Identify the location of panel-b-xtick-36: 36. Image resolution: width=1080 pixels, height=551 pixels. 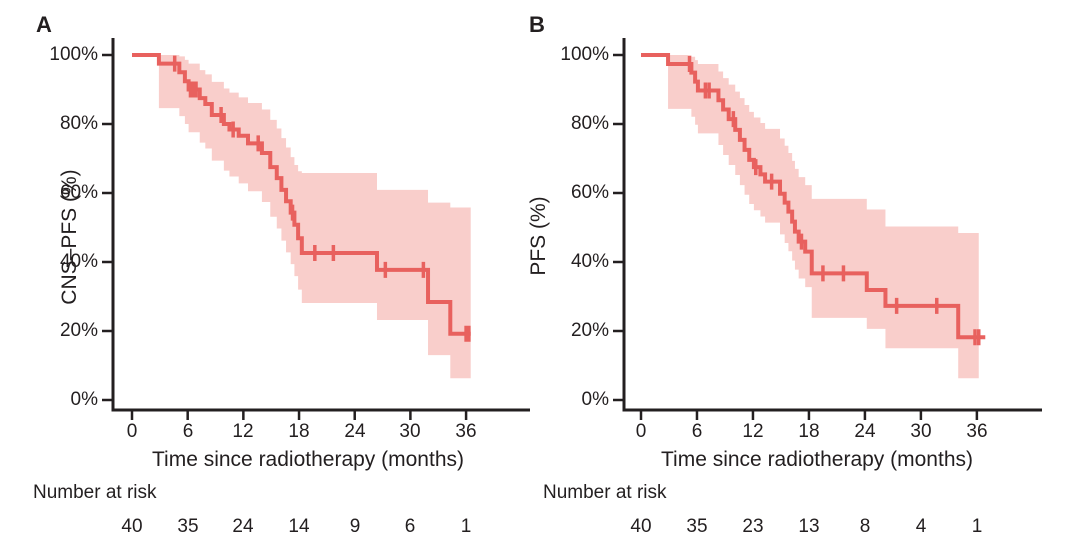
(977, 431).